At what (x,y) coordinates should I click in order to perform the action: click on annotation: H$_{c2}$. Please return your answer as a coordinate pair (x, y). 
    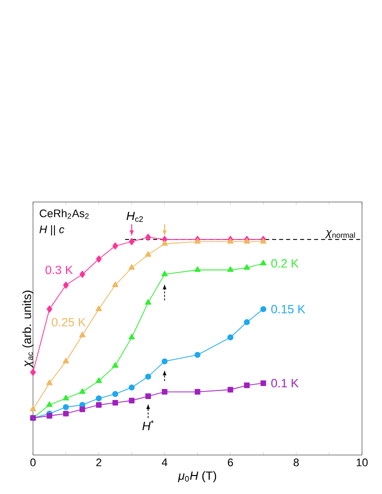
    Looking at the image, I should click on (134, 217).